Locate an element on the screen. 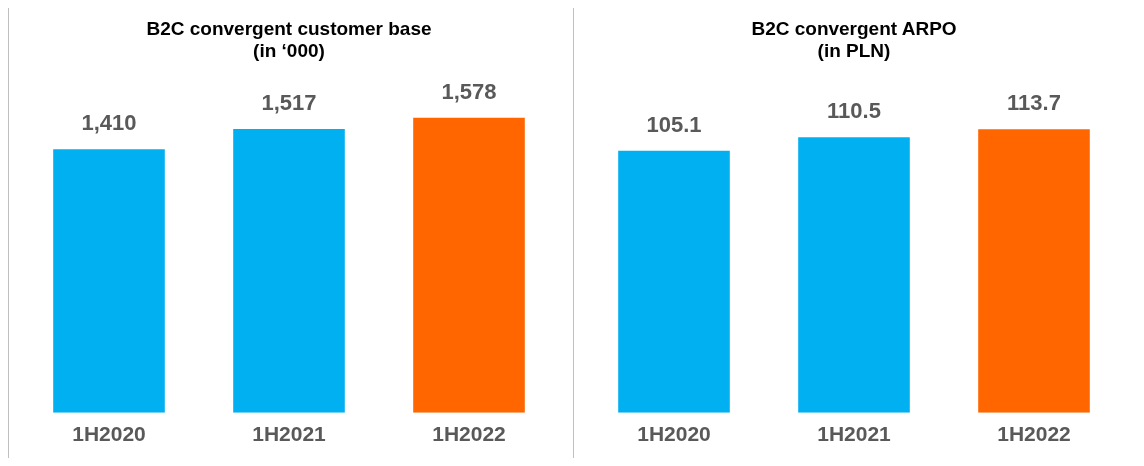 This screenshot has height=466, width=1144. data-label: 105.1 is located at coordinates (674, 124).